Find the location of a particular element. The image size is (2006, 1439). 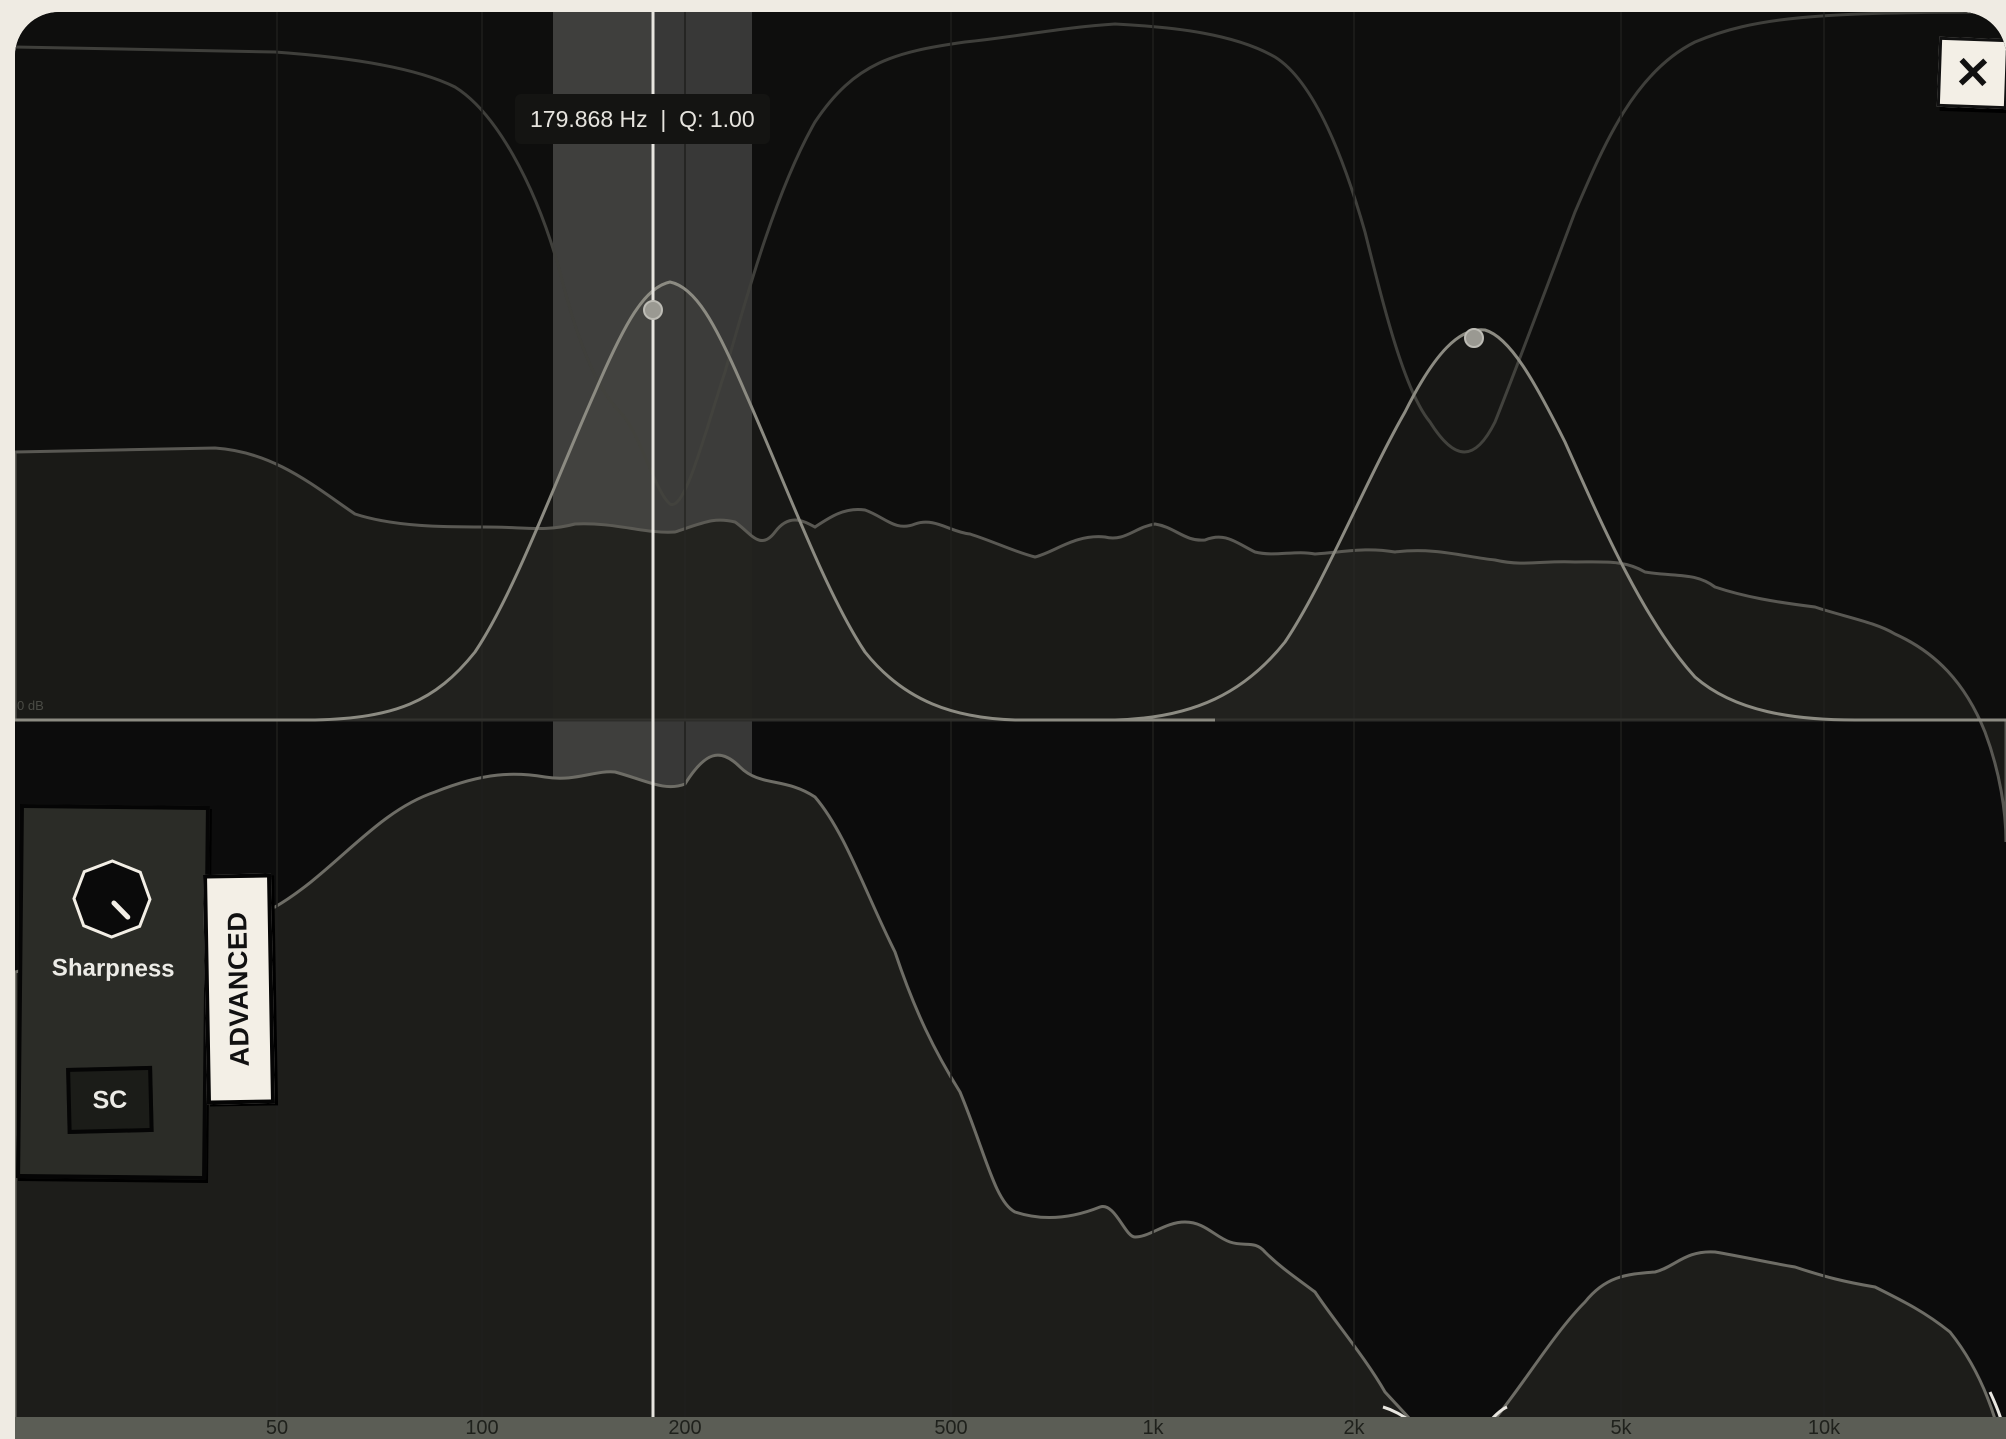

sc-button: SC is located at coordinates (110, 1100).